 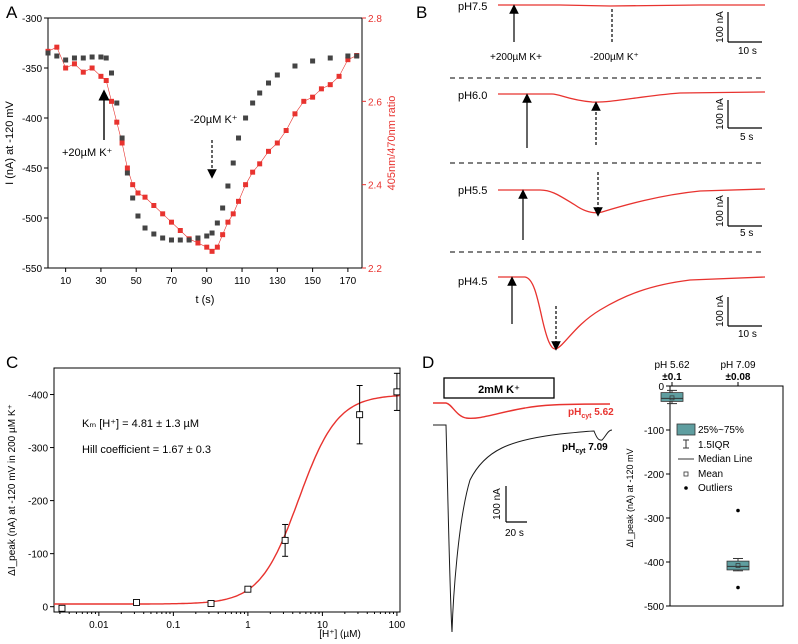 What do you see at coordinates (202, 149) in the screenshot?
I see `panel-a-marks` at bounding box center [202, 149].